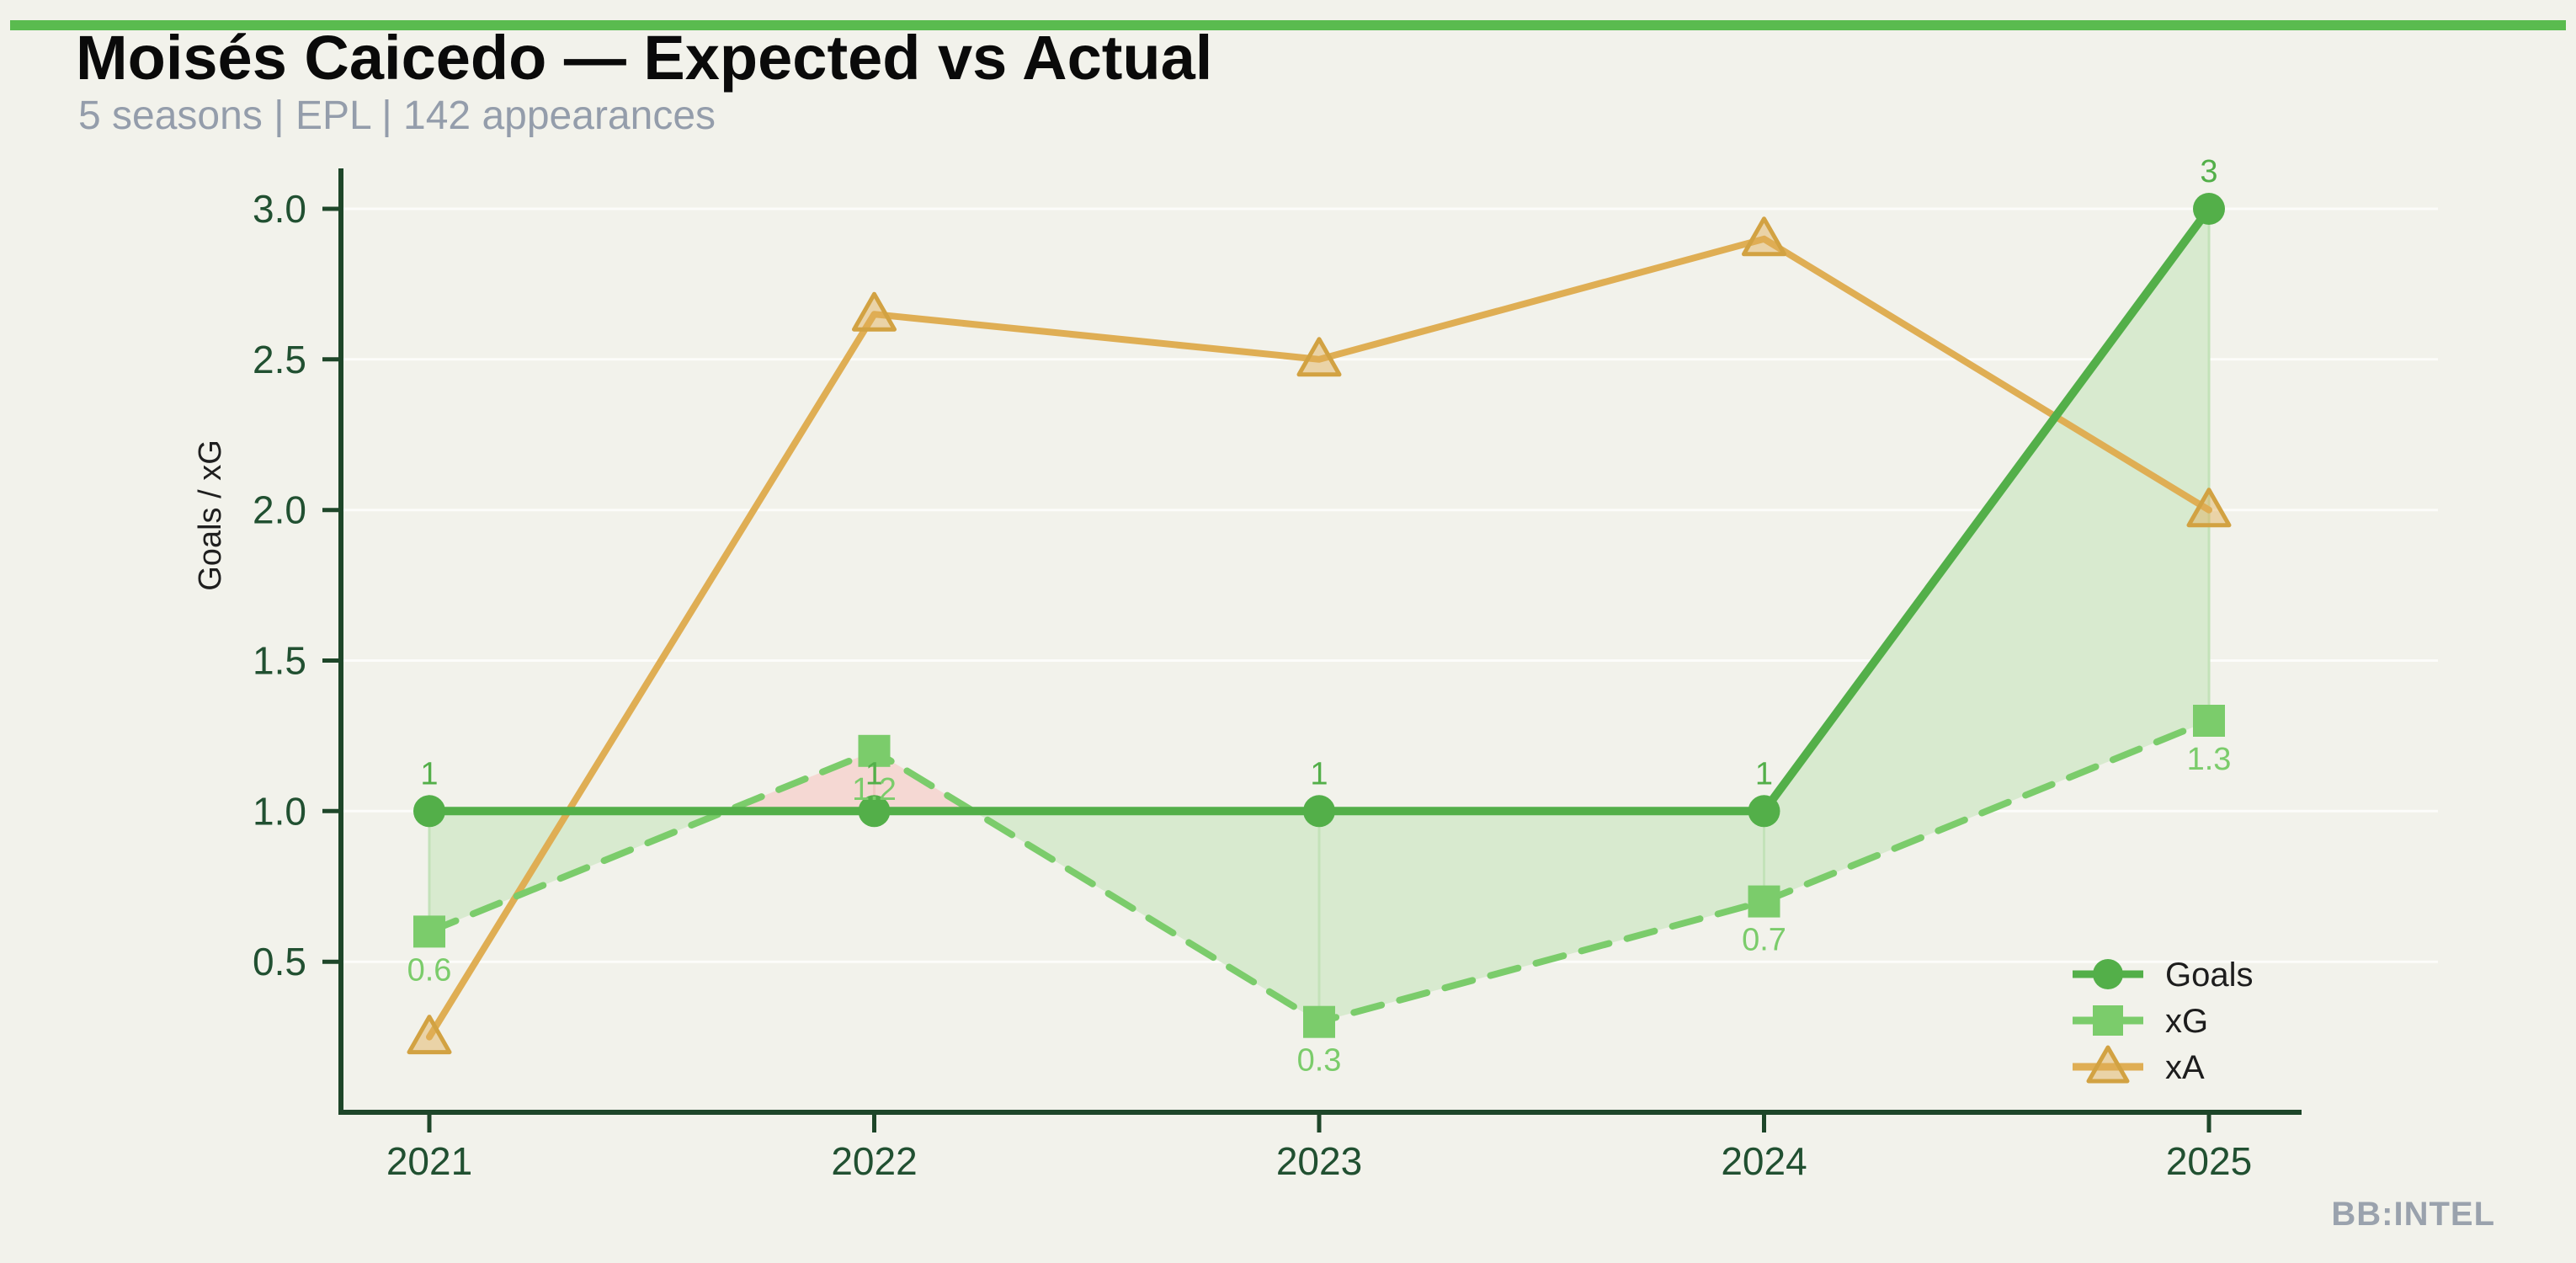 The image size is (2576, 1263). I want to click on y-tick-label: 1.5, so click(280, 661).